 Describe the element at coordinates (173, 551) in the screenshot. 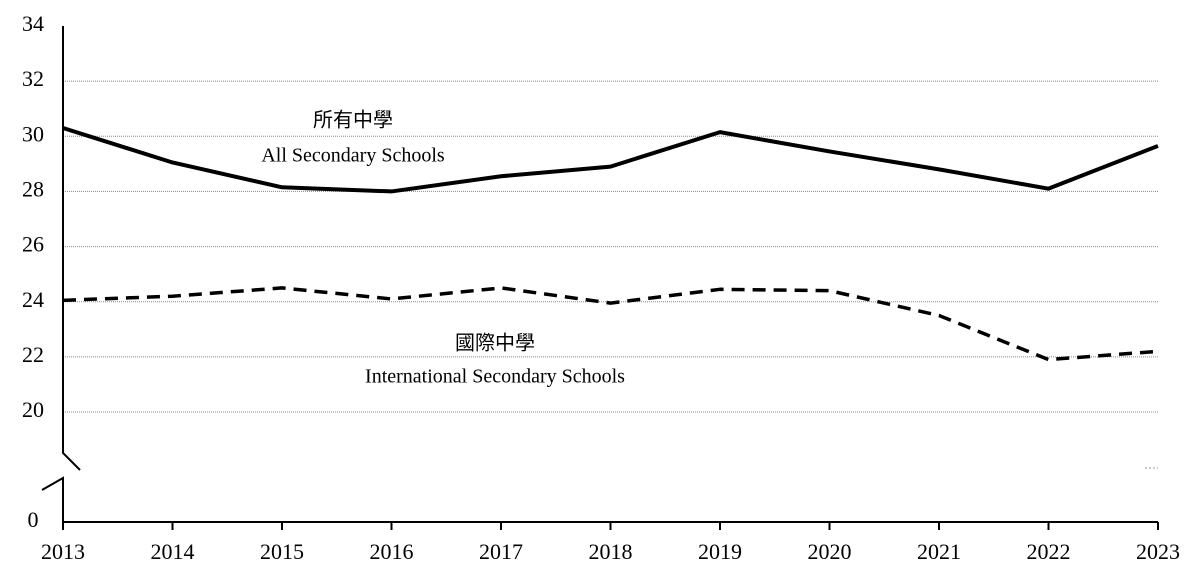

I see `x-tick-label: 2014` at that location.